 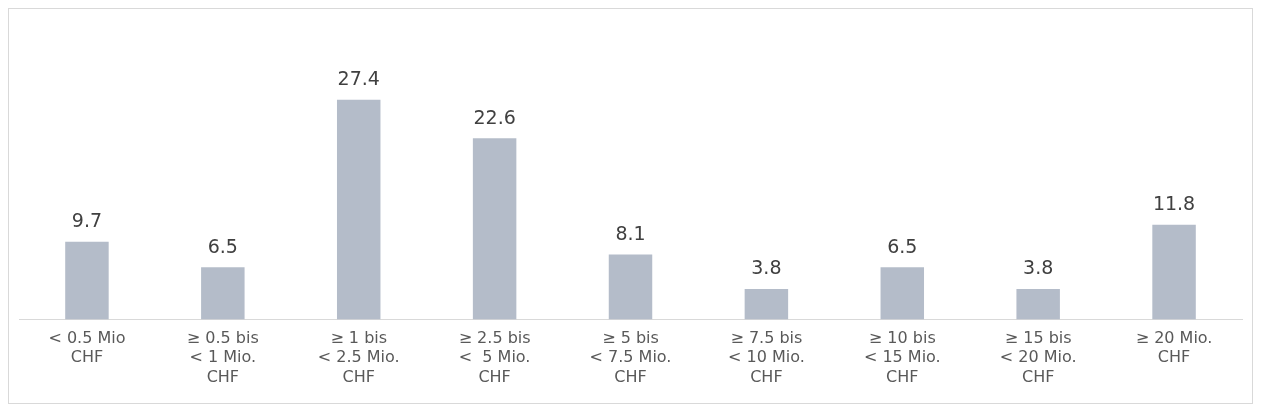 What do you see at coordinates (87, 220) in the screenshot?
I see `data-label: 9.7` at bounding box center [87, 220].